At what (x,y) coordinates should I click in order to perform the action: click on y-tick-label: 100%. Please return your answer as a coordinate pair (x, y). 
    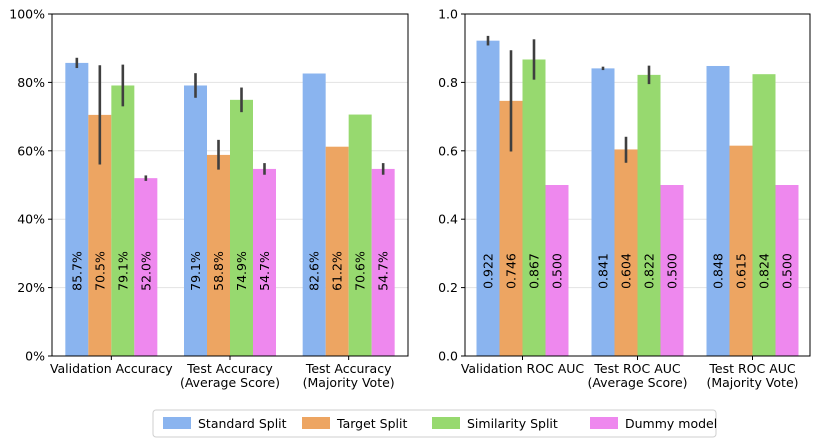
    Looking at the image, I should click on (27, 14).